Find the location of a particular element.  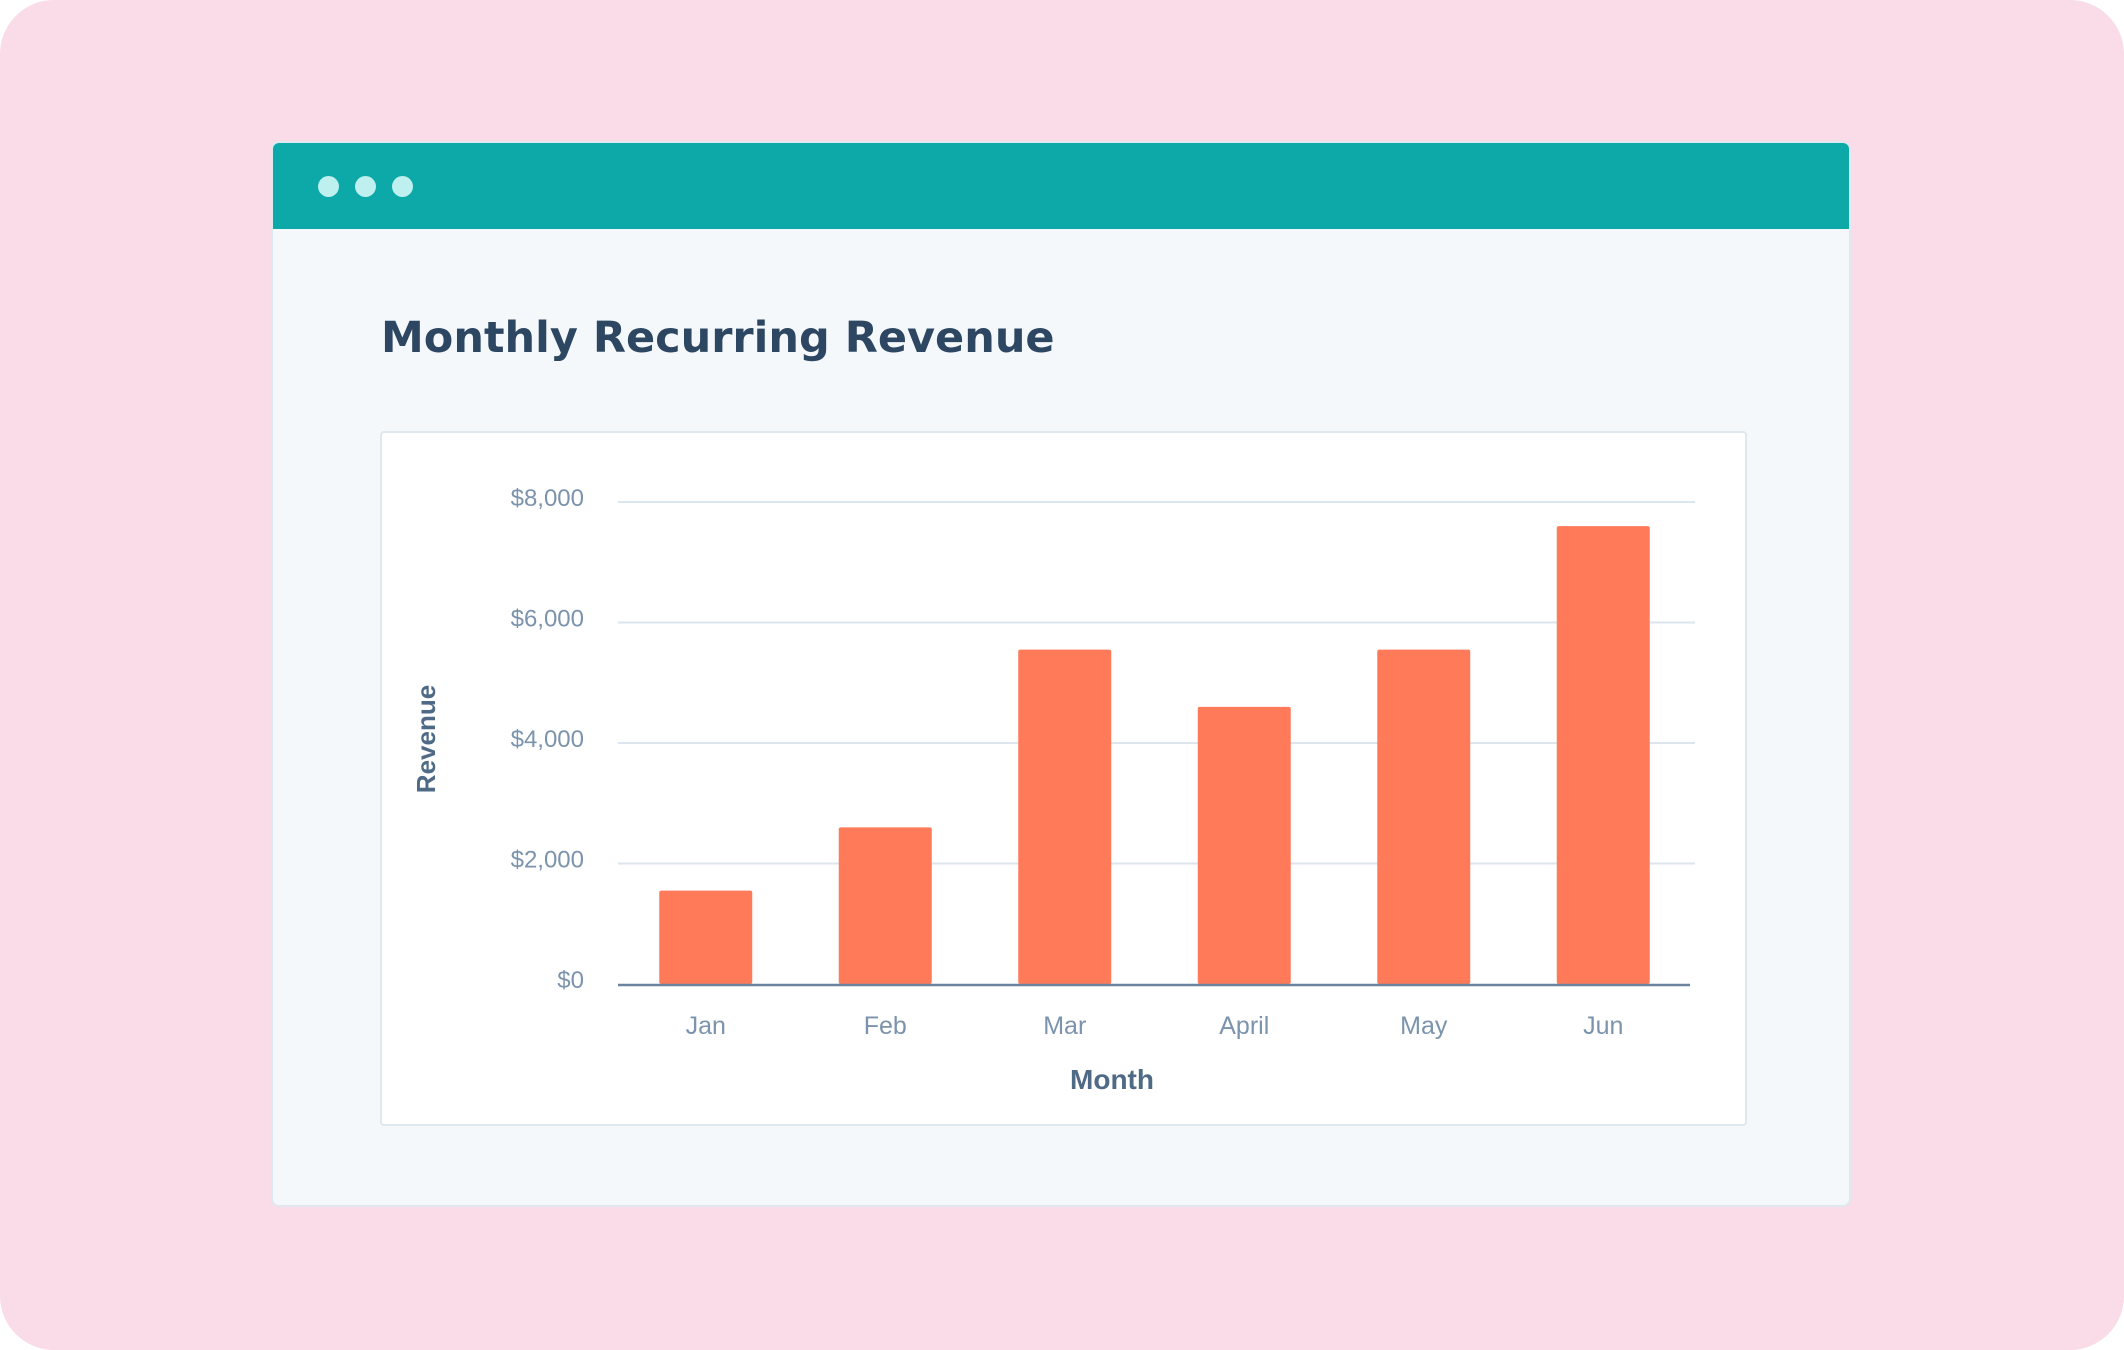

y-tick-label: $8,000 is located at coordinates (547, 498).